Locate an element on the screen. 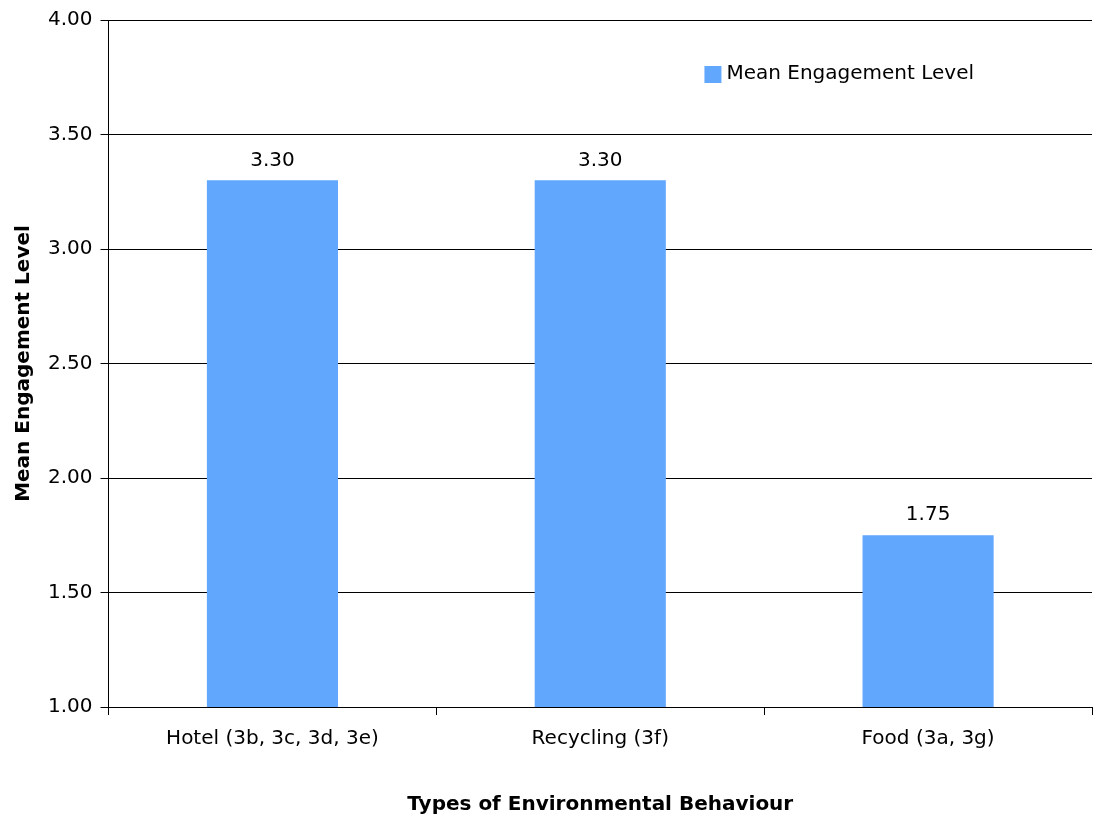  y-tick-label: 3.50 is located at coordinates (70, 132).